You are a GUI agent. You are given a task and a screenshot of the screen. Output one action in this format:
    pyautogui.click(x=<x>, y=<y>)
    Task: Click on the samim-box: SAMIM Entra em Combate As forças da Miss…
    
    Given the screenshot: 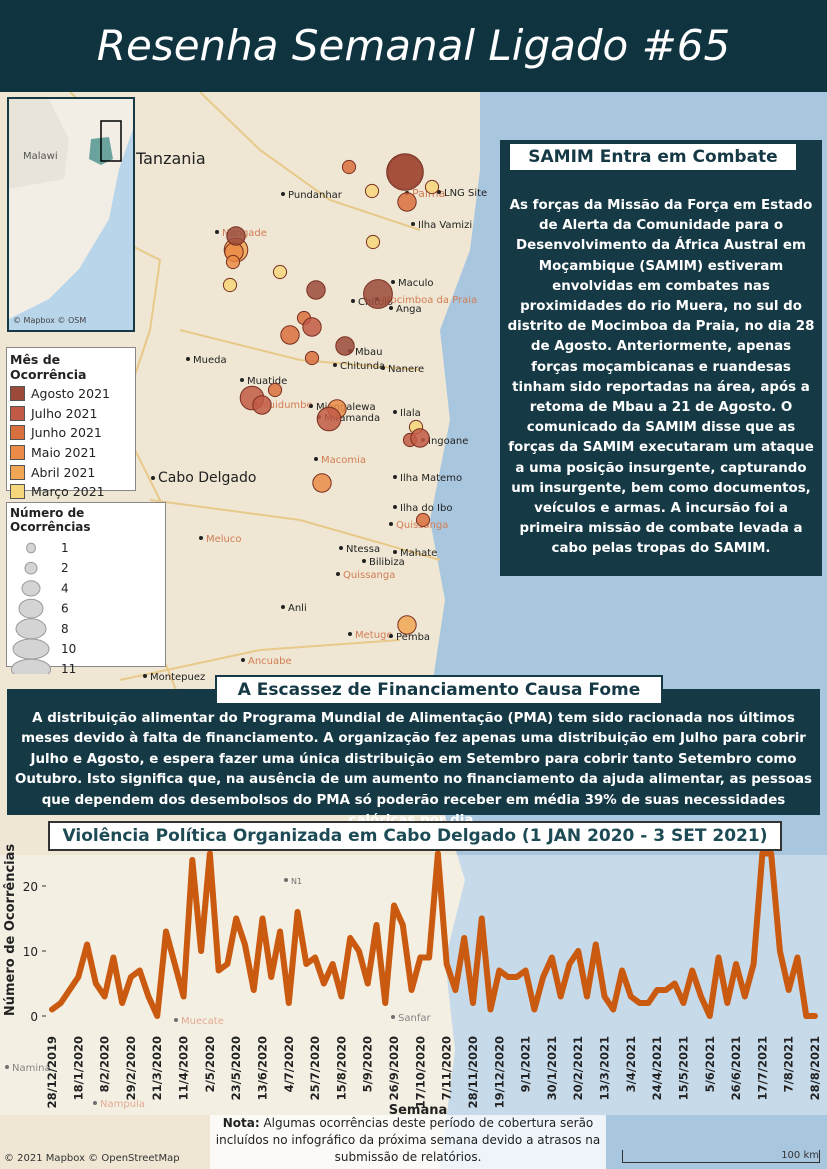 What is the action you would take?
    pyautogui.click(x=661, y=358)
    